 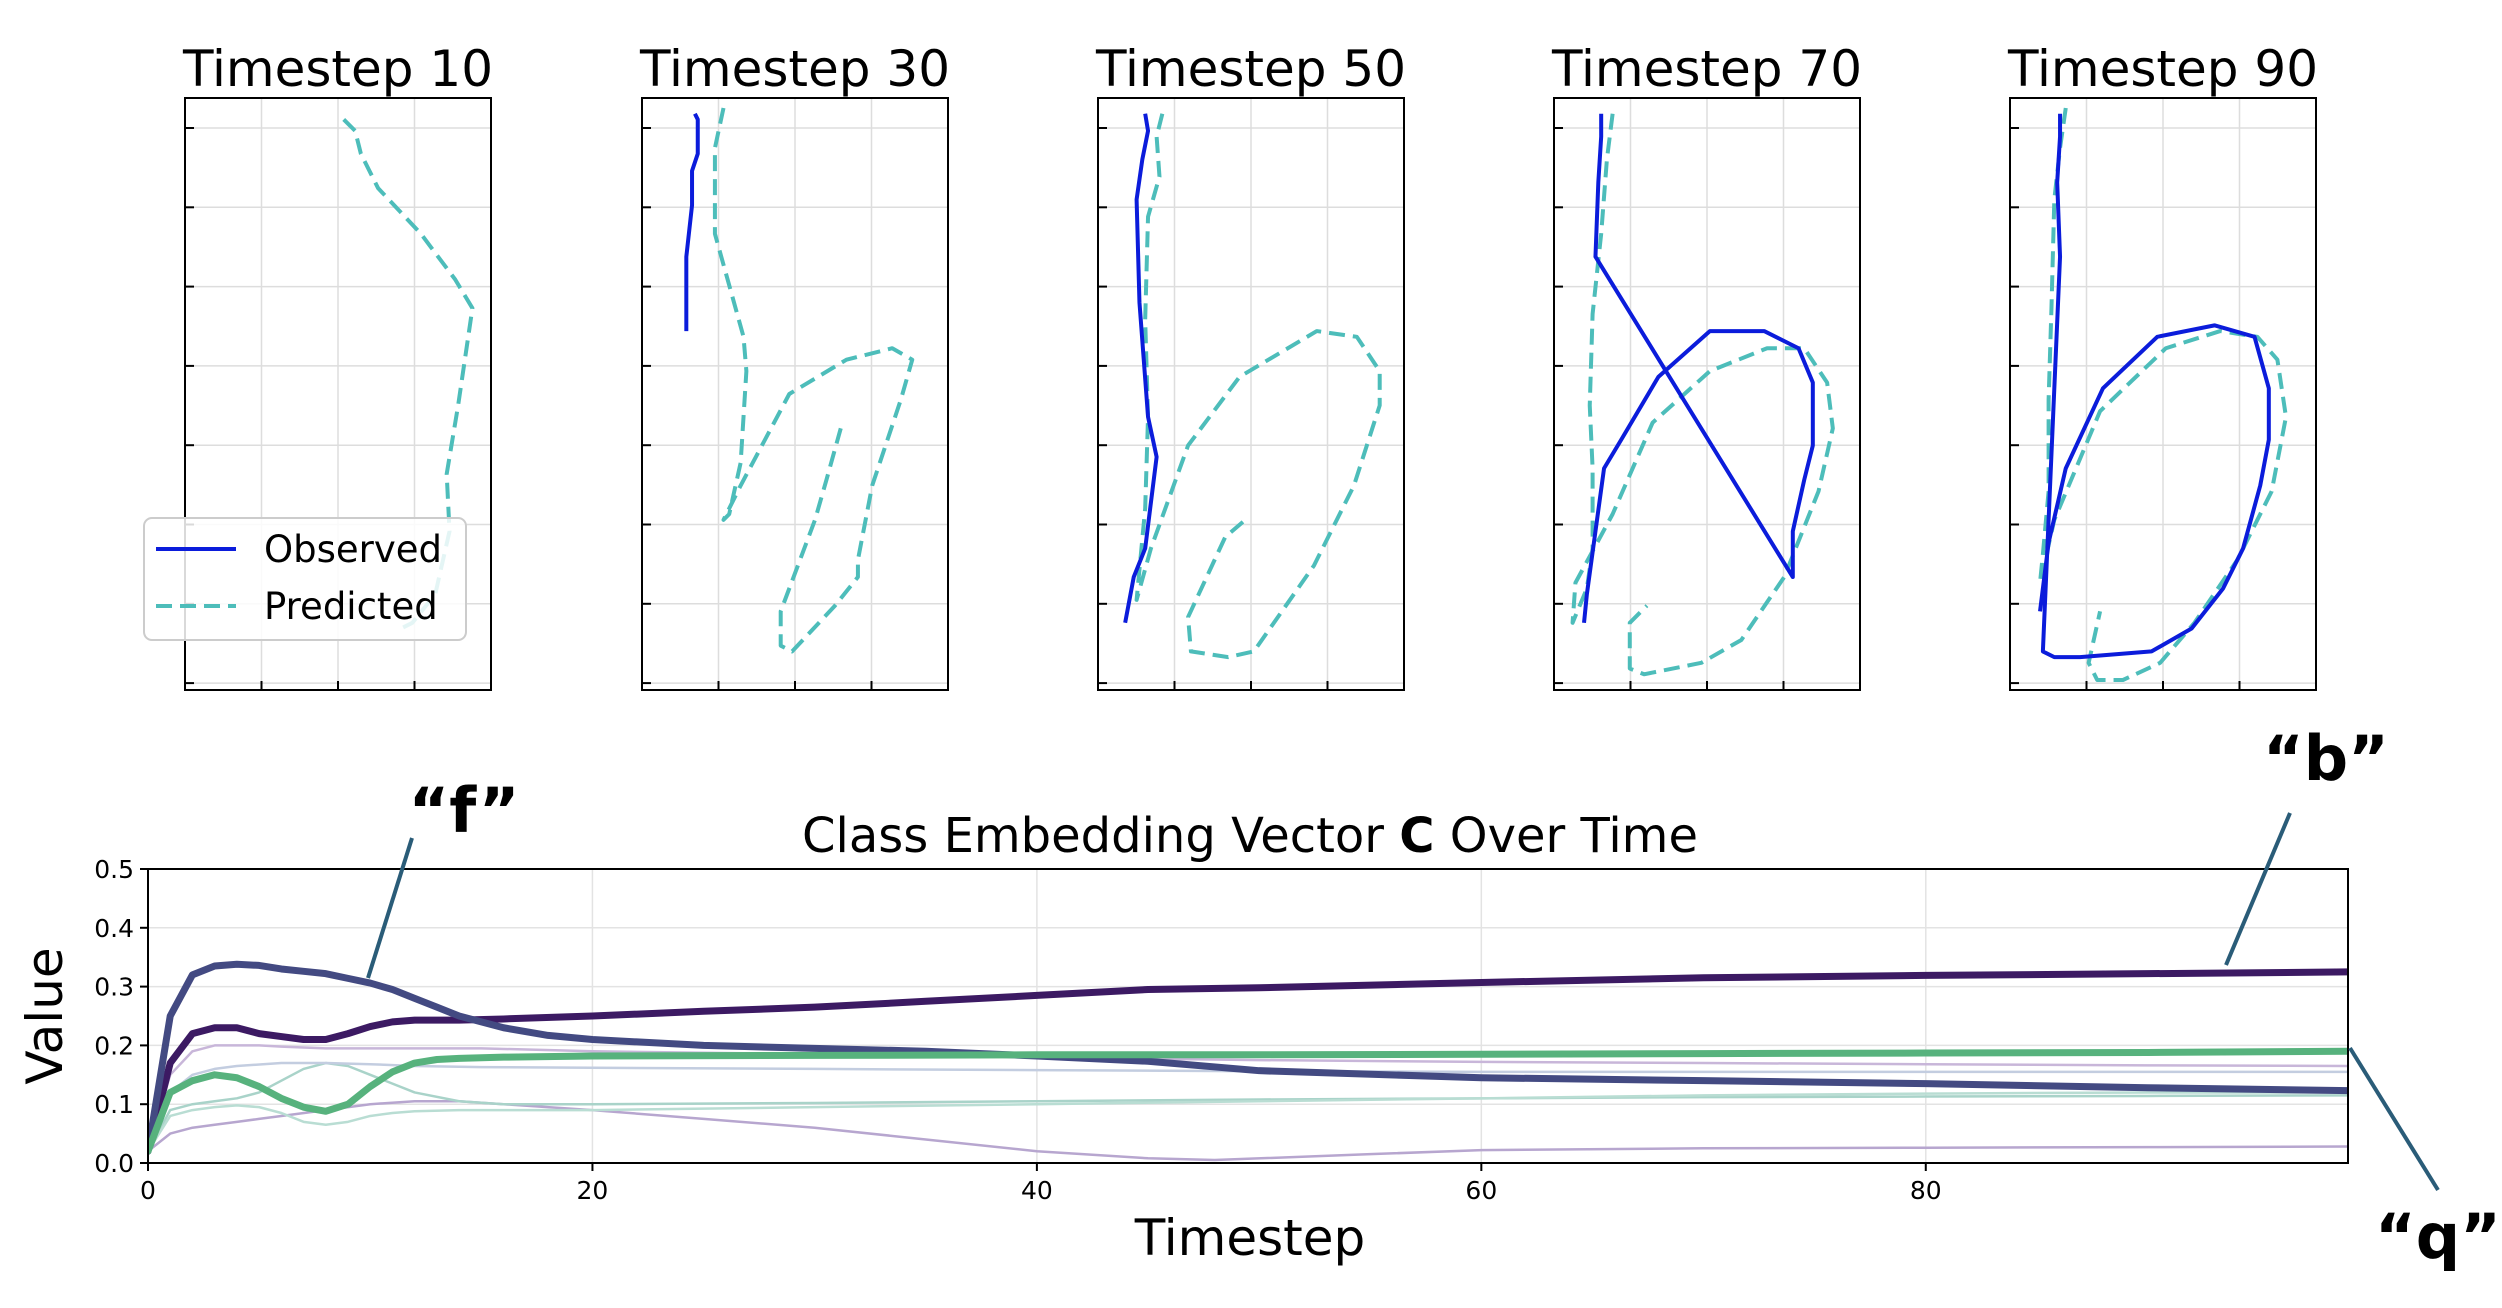 I want to click on x-tick-label: 60, so click(x=1481, y=1190).